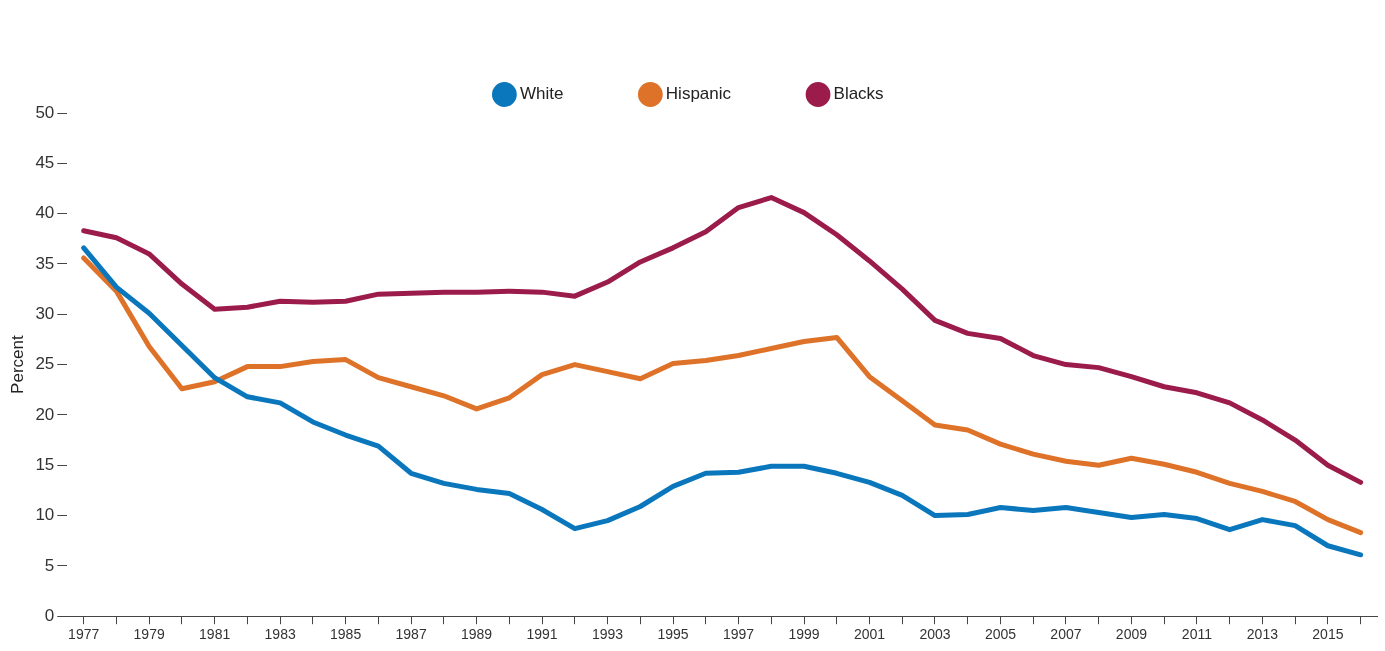 The height and width of the screenshot is (651, 1385). What do you see at coordinates (1197, 634) in the screenshot?
I see `x-tick-label: 2011` at bounding box center [1197, 634].